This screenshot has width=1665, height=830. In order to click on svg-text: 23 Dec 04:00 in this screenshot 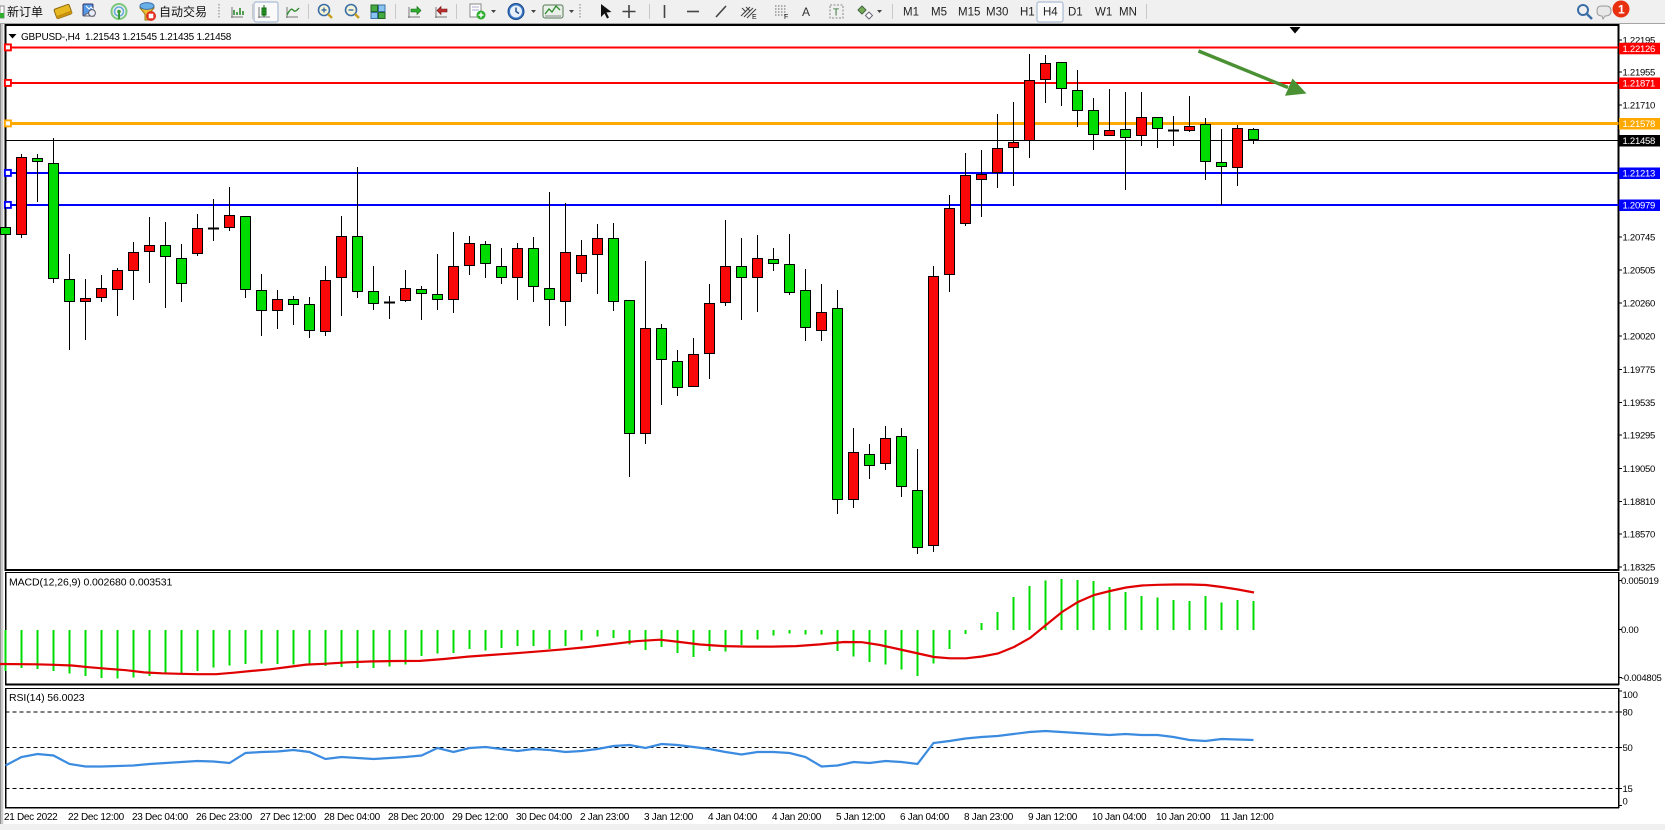, I will do `click(160, 817)`.